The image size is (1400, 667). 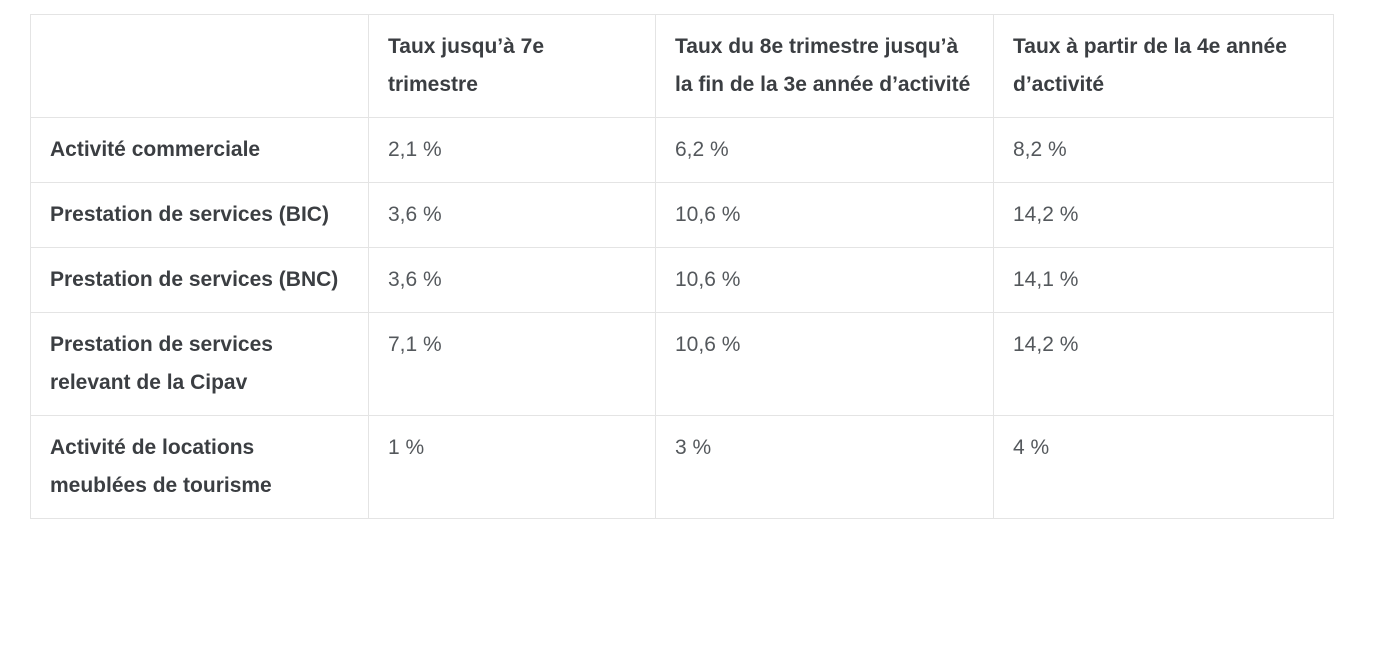 What do you see at coordinates (199, 66) in the screenshot?
I see `corner-cell` at bounding box center [199, 66].